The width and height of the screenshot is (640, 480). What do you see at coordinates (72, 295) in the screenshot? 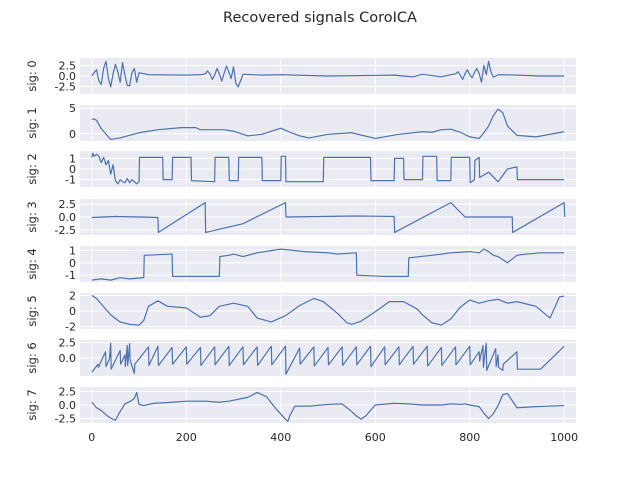
I see `y-tick-label: 2` at bounding box center [72, 295].